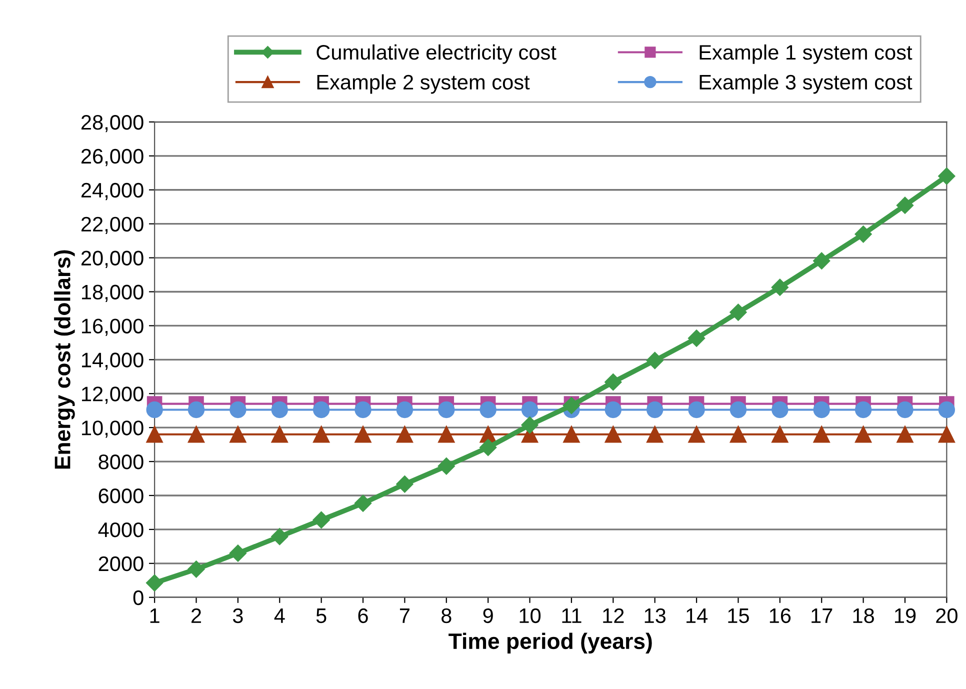  What do you see at coordinates (572, 615) in the screenshot?
I see `x-tick-label: 11` at bounding box center [572, 615].